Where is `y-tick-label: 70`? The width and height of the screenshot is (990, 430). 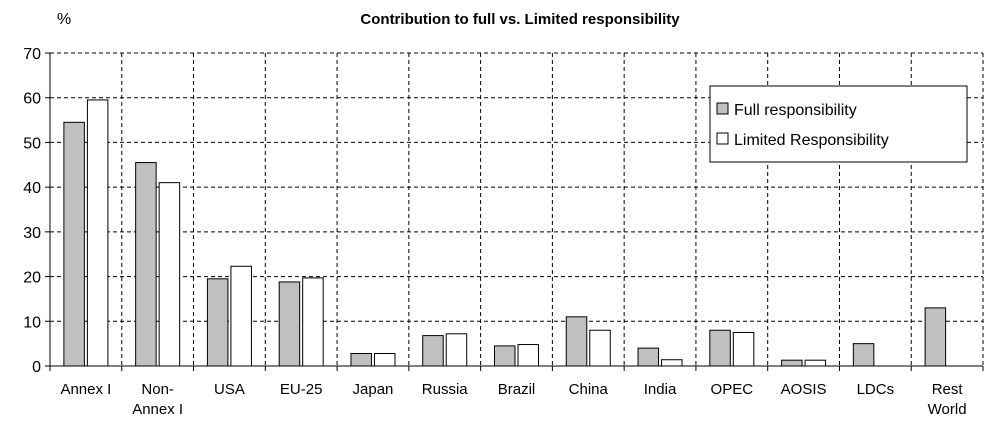 y-tick-label: 70 is located at coordinates (32, 54).